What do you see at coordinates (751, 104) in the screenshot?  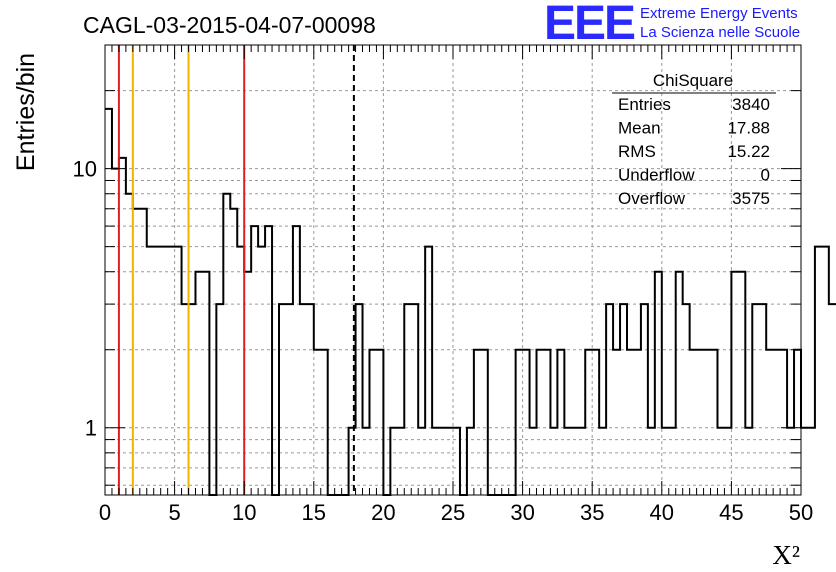 I see `stats-value-entries: 3840` at bounding box center [751, 104].